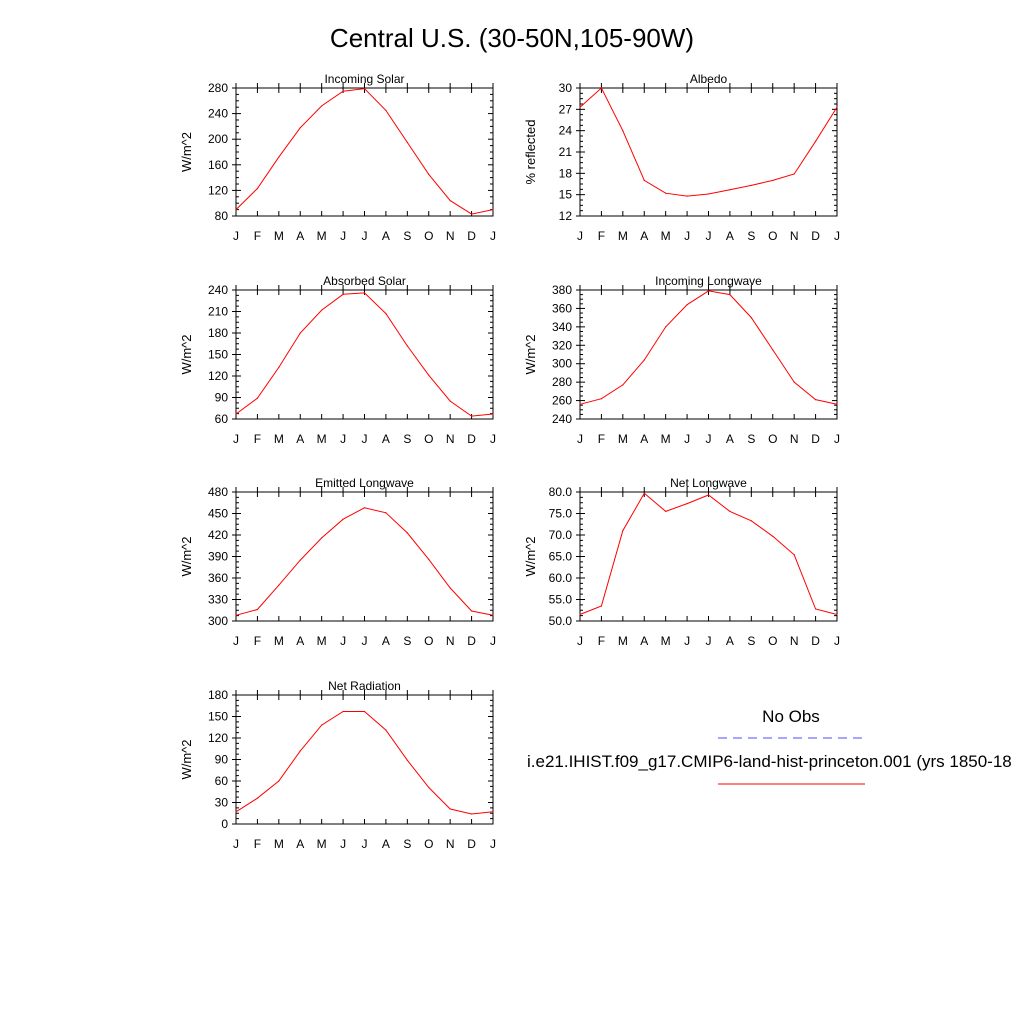 The height and width of the screenshot is (1024, 1024). Describe the element at coordinates (561, 514) in the screenshot. I see `y-tick-label: 75.0` at that location.